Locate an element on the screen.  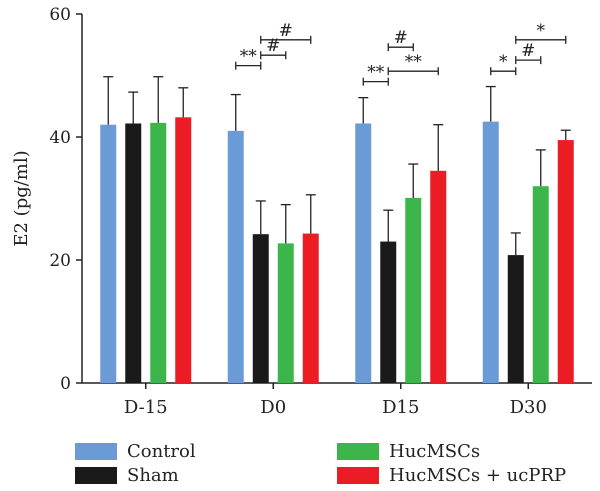
y-axis-label: E2 (pg/ml) is located at coordinates (21, 198).